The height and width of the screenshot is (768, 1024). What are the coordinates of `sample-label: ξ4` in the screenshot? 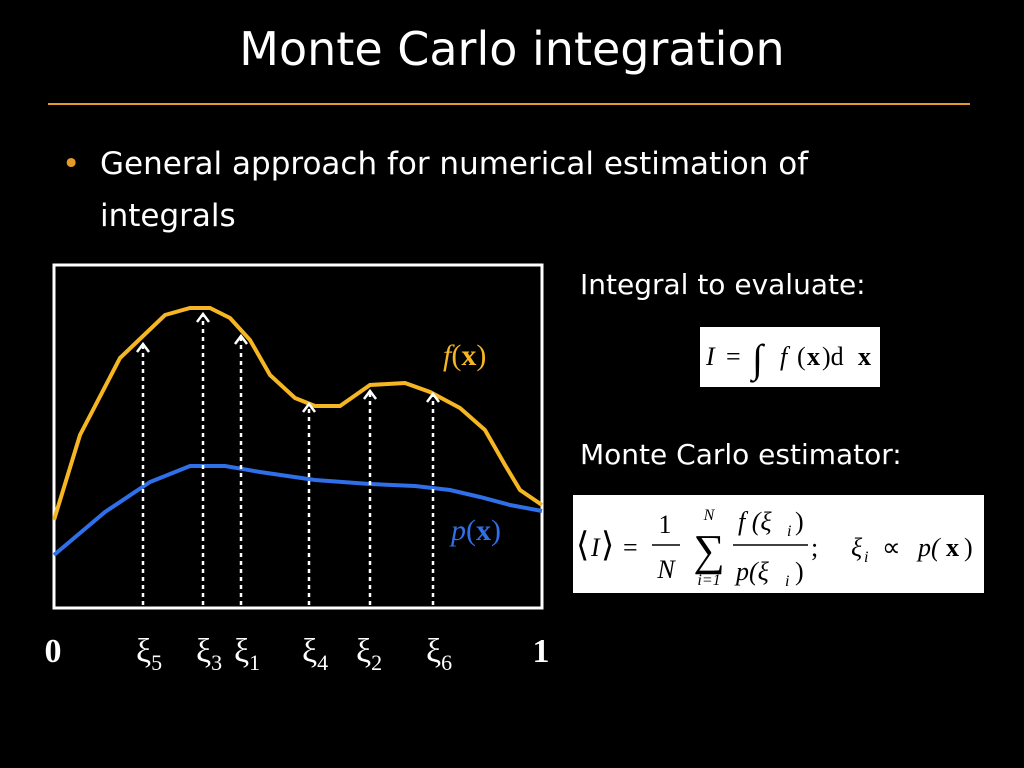 It's located at (315, 654).